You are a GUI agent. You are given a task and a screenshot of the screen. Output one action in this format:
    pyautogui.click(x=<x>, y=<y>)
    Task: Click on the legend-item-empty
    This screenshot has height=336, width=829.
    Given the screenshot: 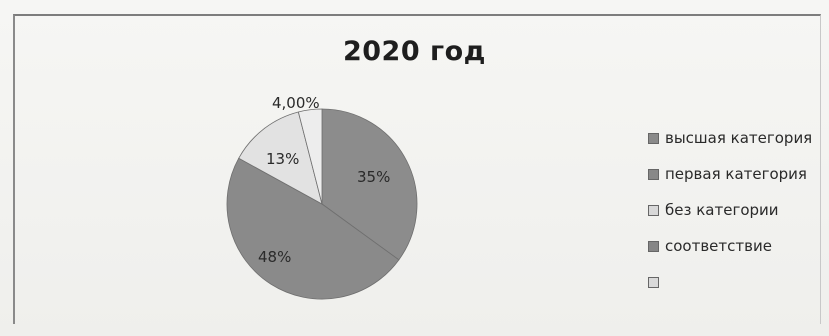 What is the action you would take?
    pyautogui.click(x=738, y=282)
    